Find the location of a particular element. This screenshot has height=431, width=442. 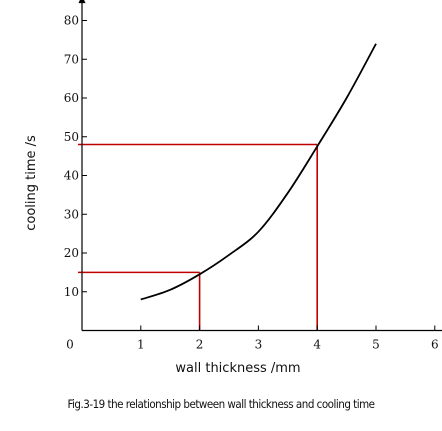

y-tick-label: 70 is located at coordinates (71, 59).